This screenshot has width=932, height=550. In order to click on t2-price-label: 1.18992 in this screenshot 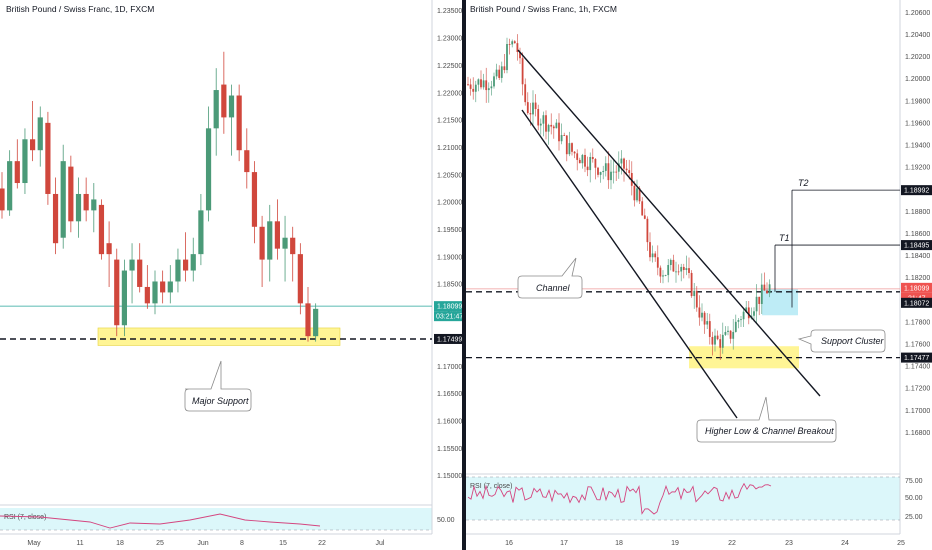, I will do `click(916, 191)`.